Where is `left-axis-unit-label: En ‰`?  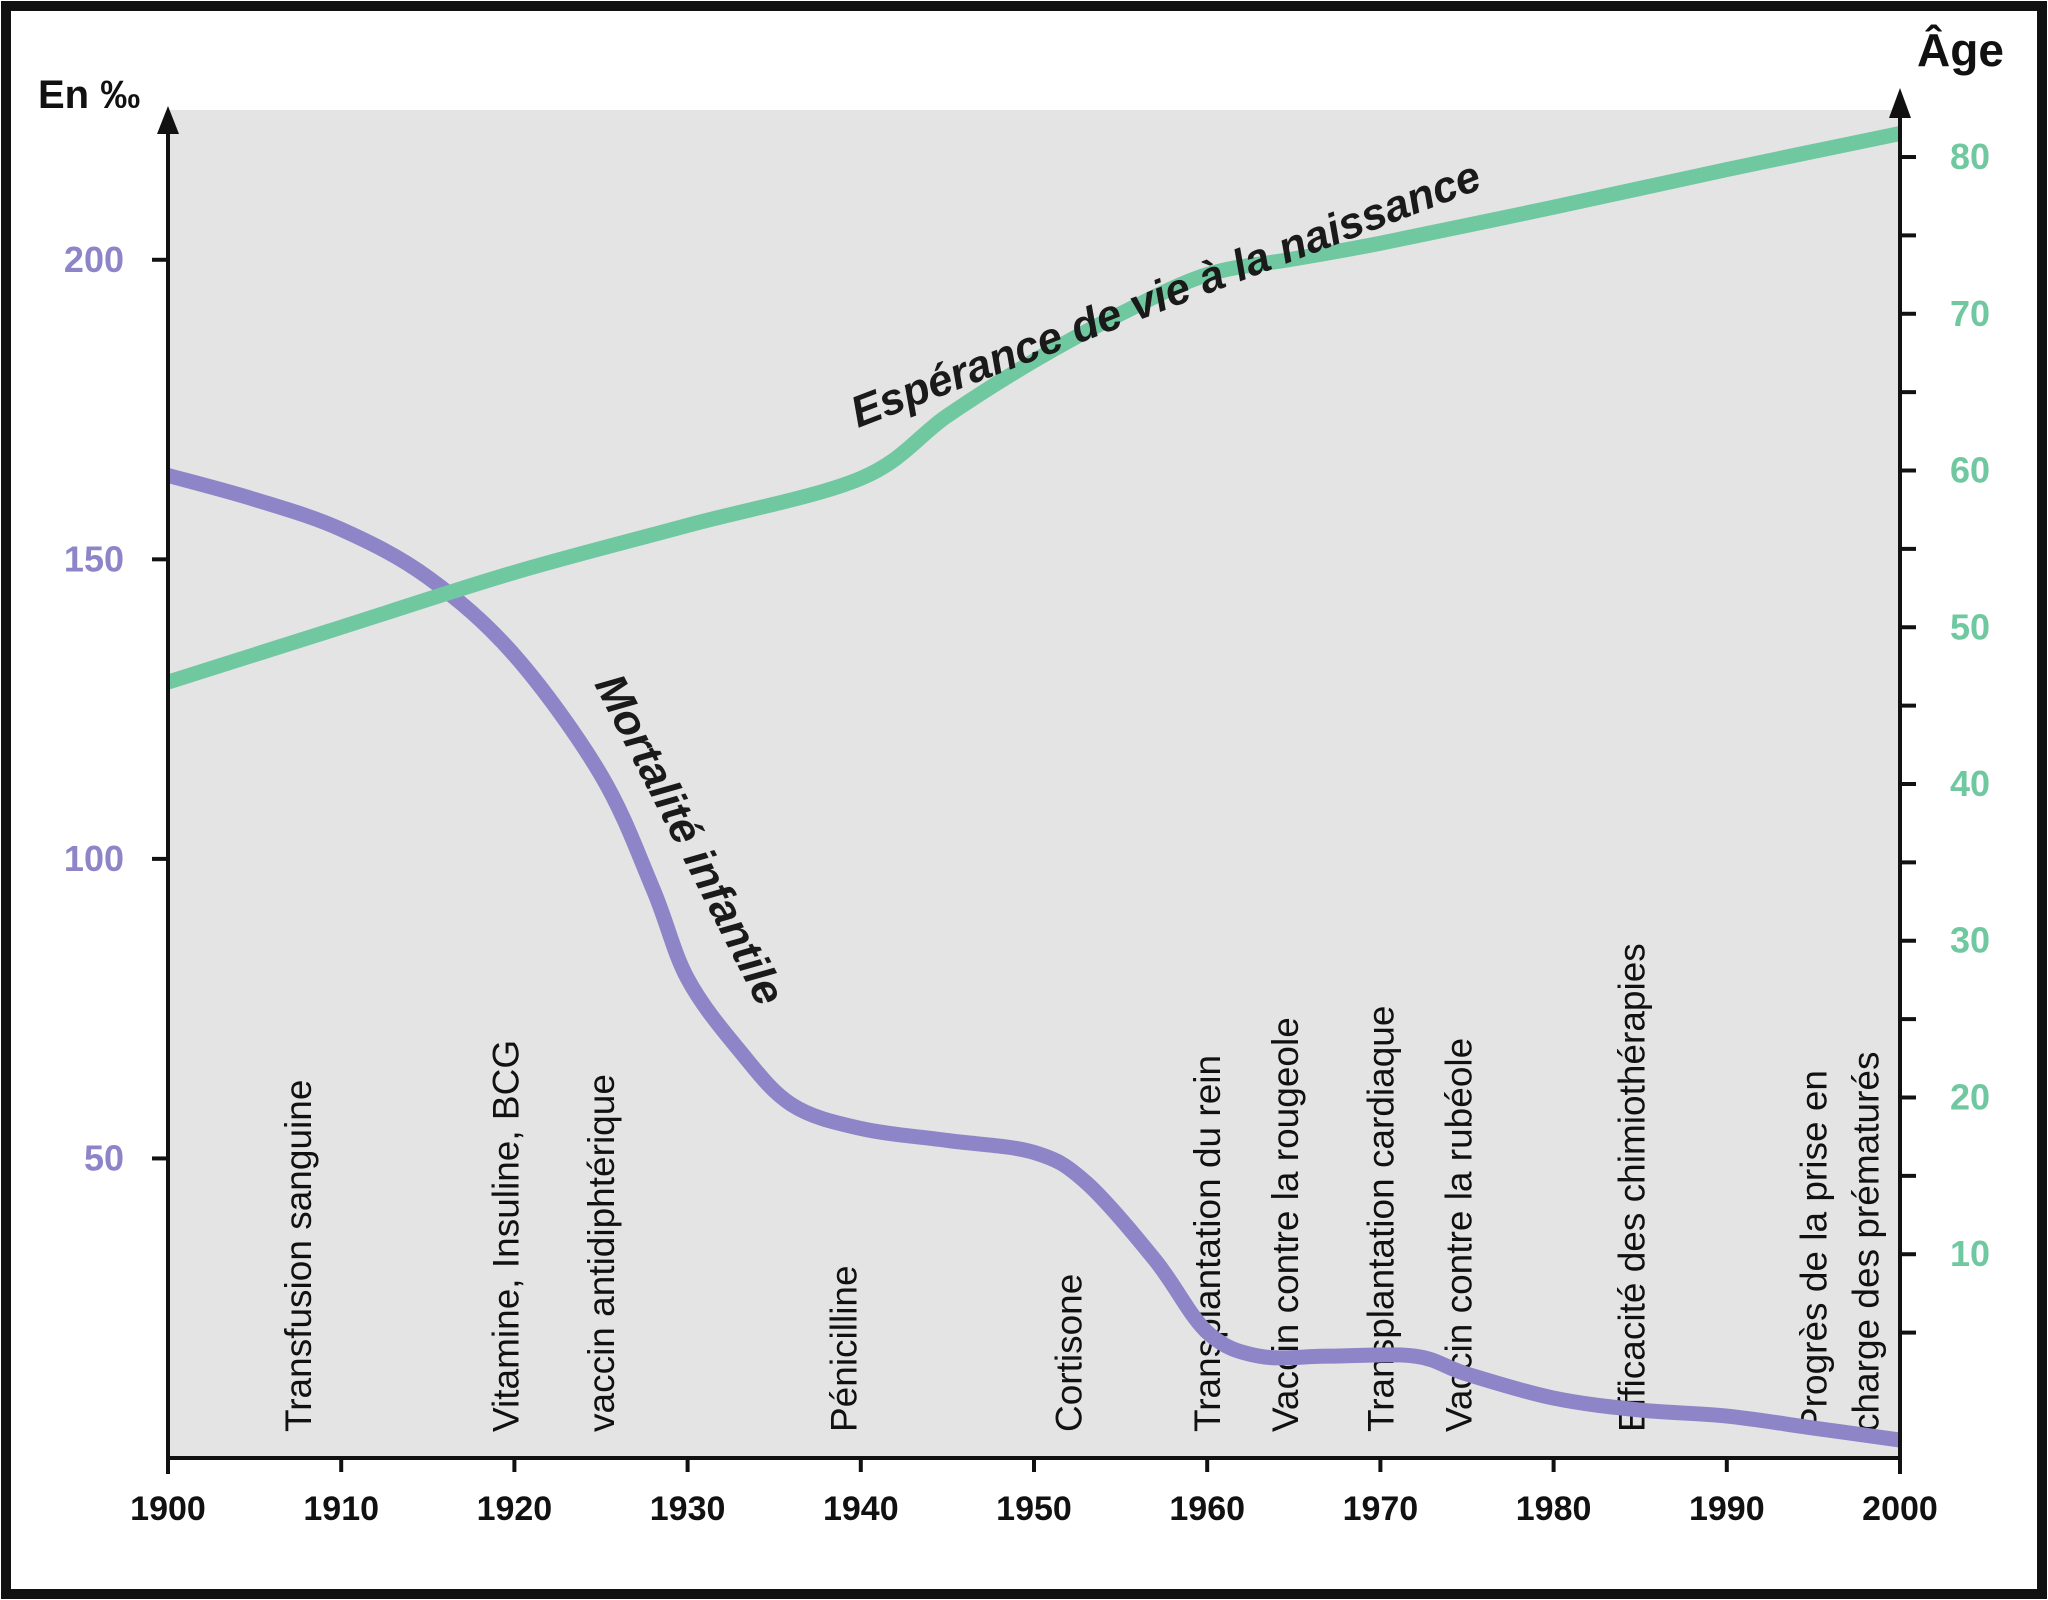
left-axis-unit-label: En ‰ is located at coordinates (89, 95).